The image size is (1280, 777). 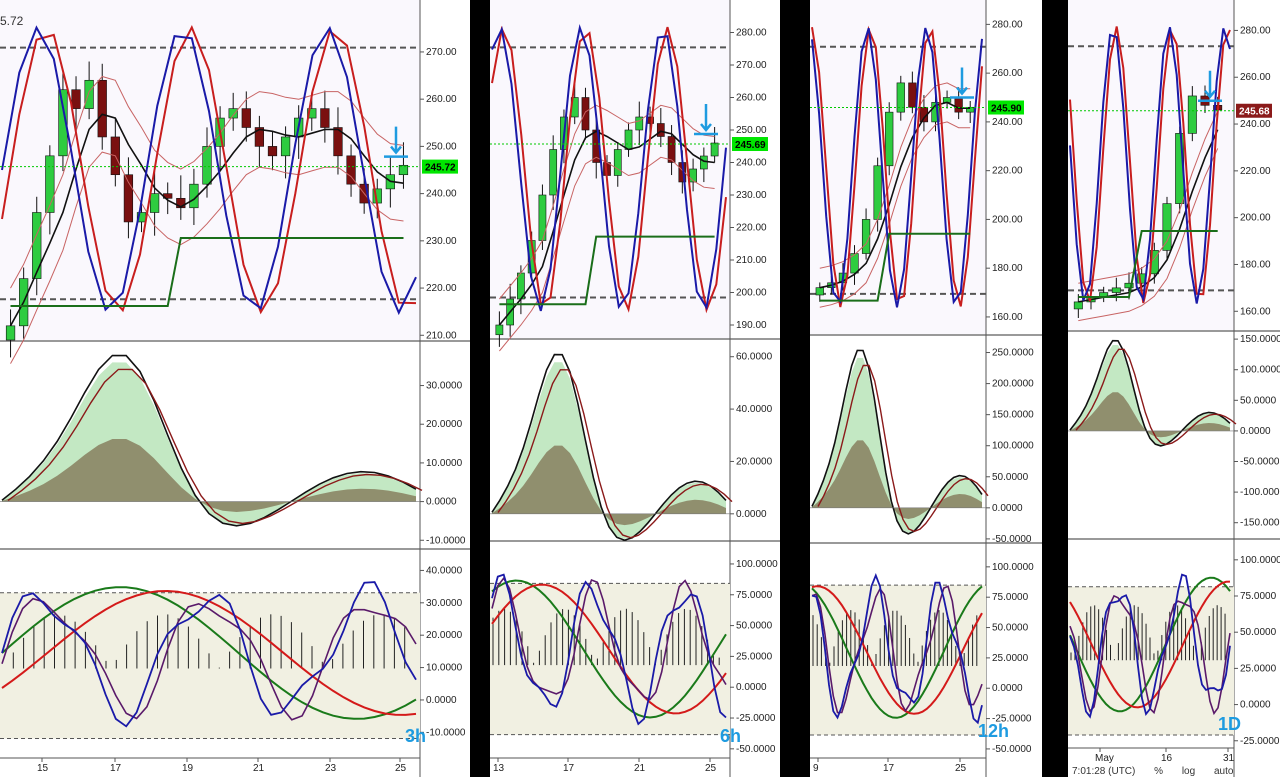 What do you see at coordinates (1150, 646) in the screenshot?
I see `stoch-blue-line` at bounding box center [1150, 646].